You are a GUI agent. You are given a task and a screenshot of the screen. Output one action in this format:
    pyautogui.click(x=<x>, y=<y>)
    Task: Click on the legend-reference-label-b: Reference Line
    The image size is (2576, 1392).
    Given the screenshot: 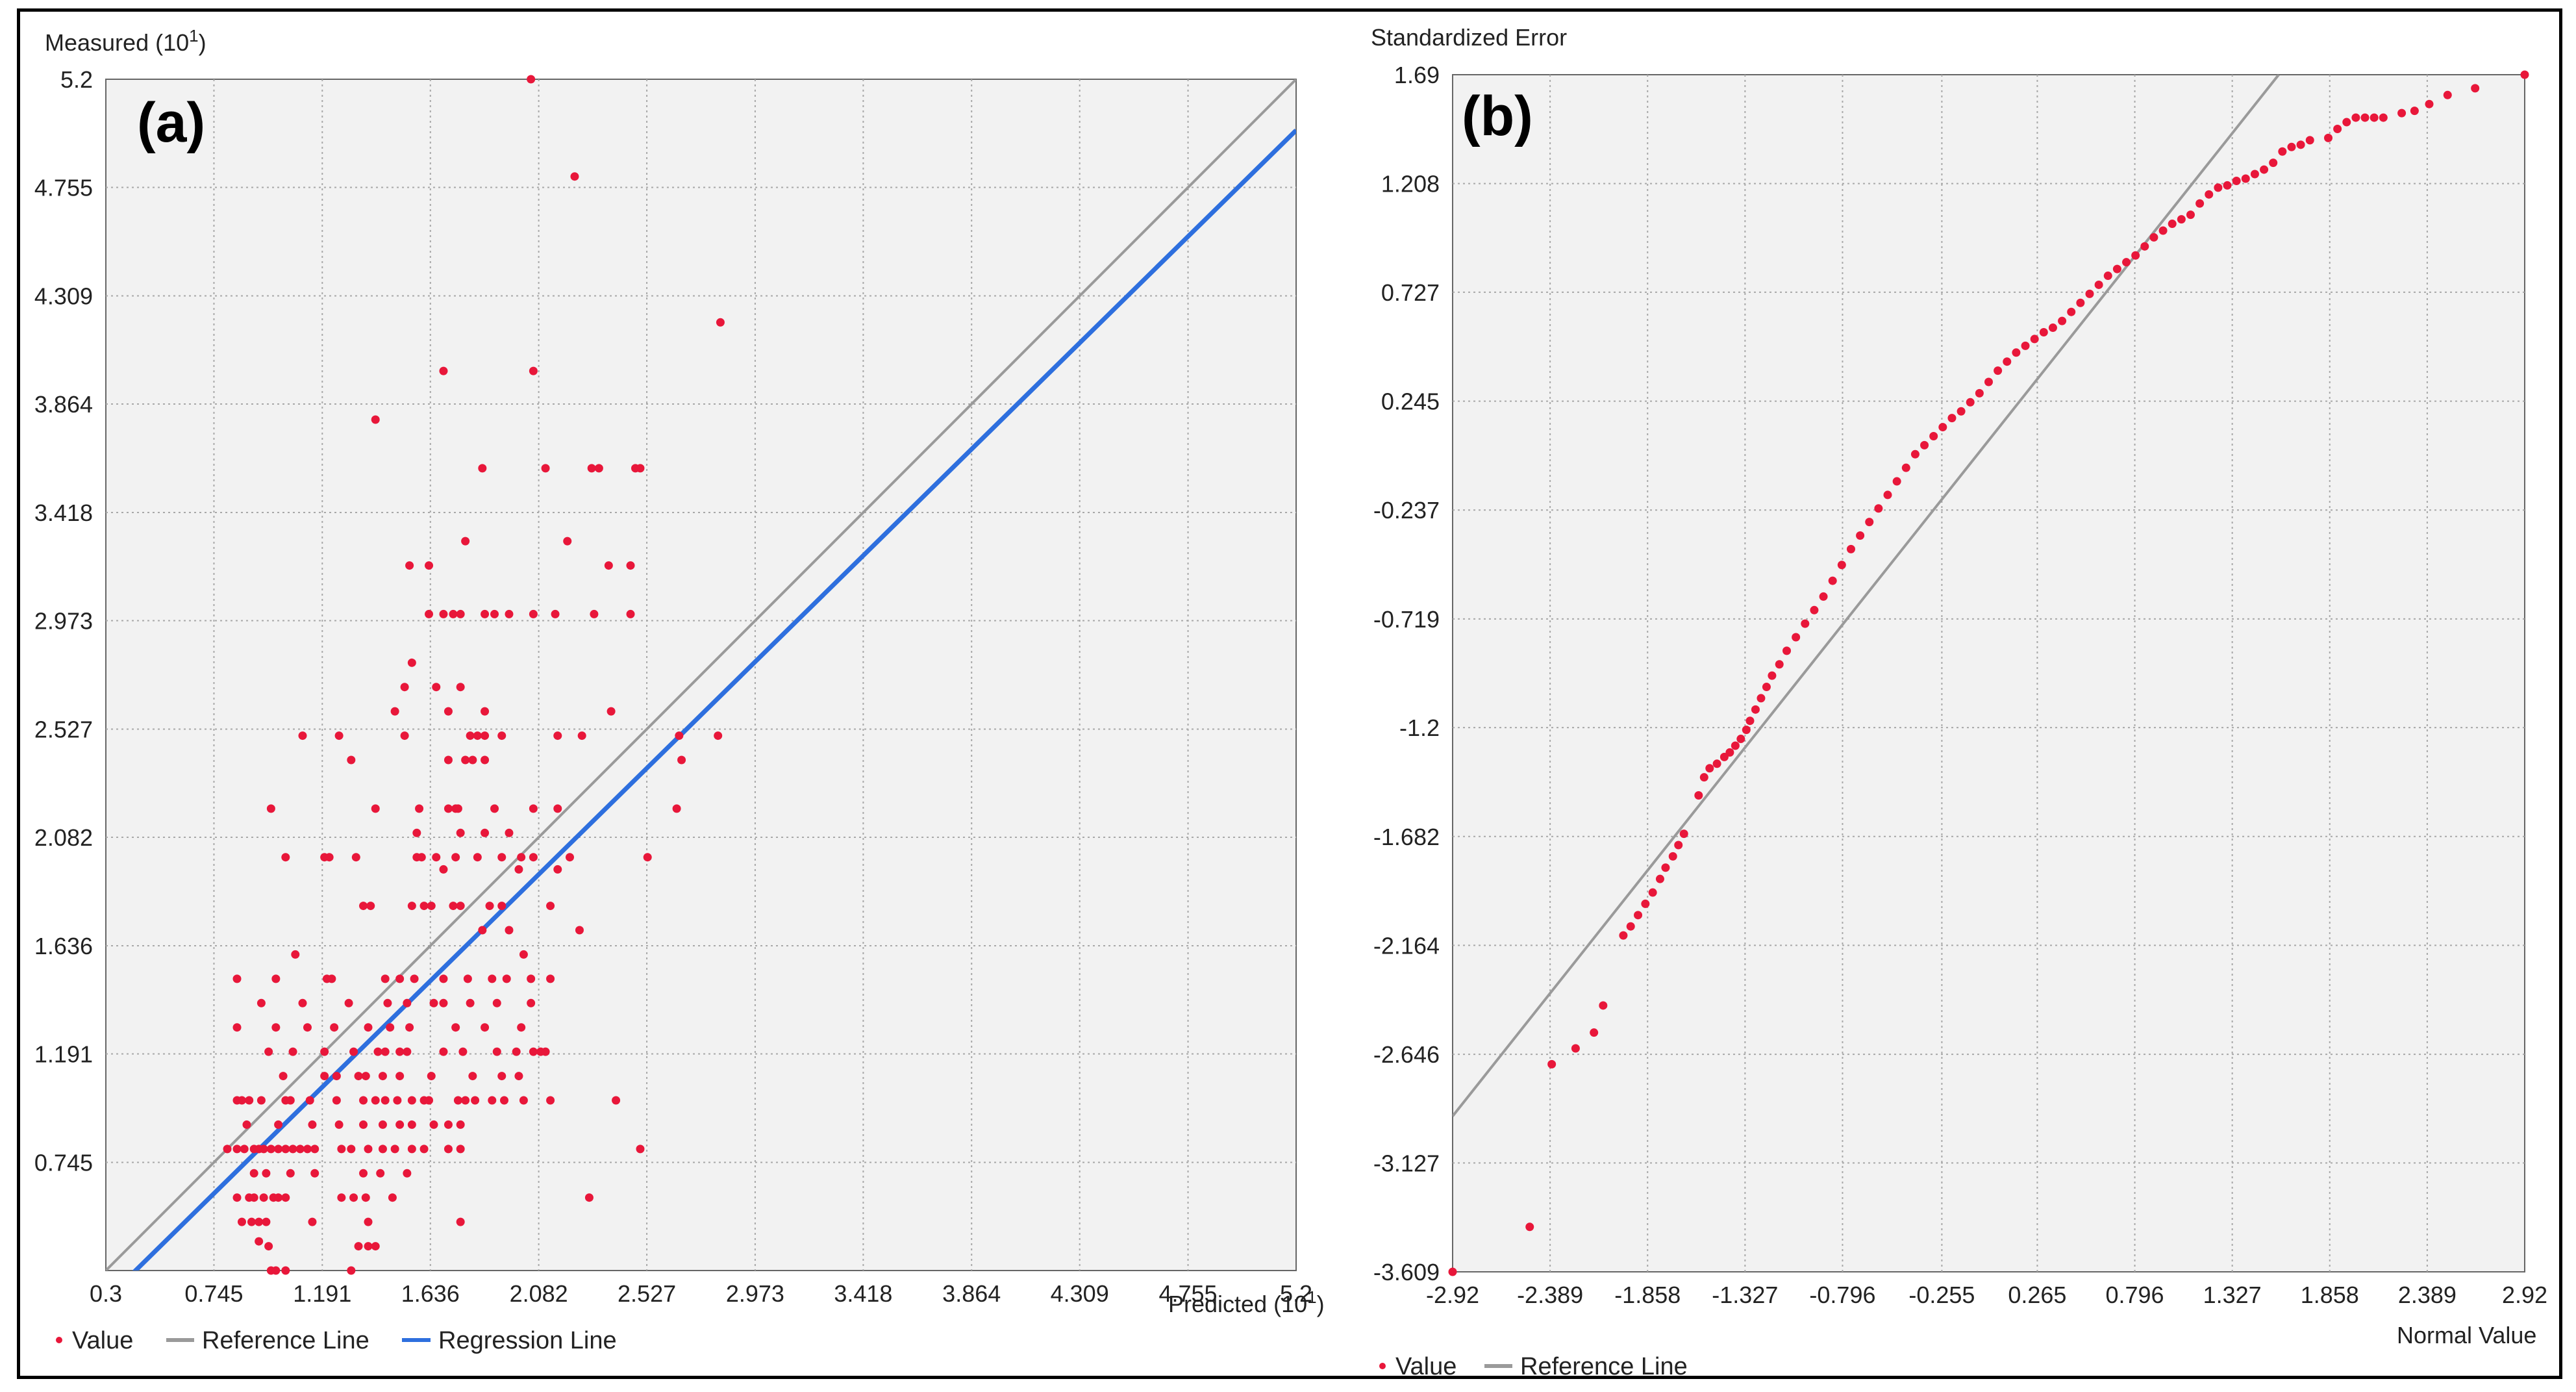 What is the action you would take?
    pyautogui.click(x=1604, y=1365)
    